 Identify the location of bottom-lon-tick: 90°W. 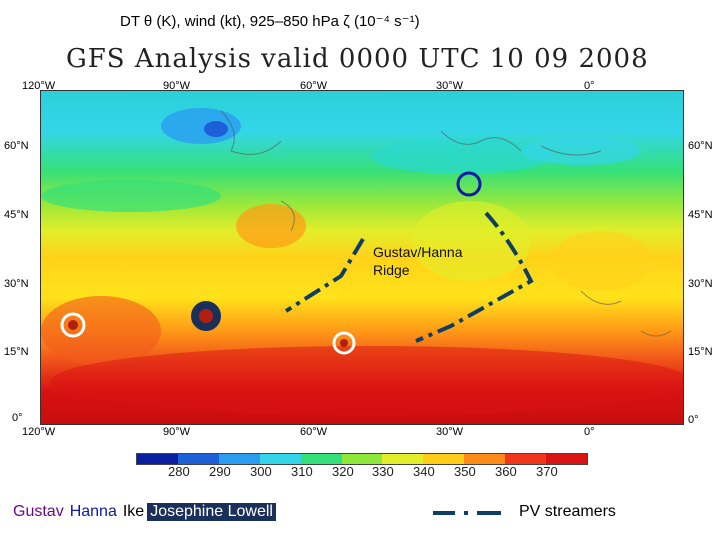
(177, 432).